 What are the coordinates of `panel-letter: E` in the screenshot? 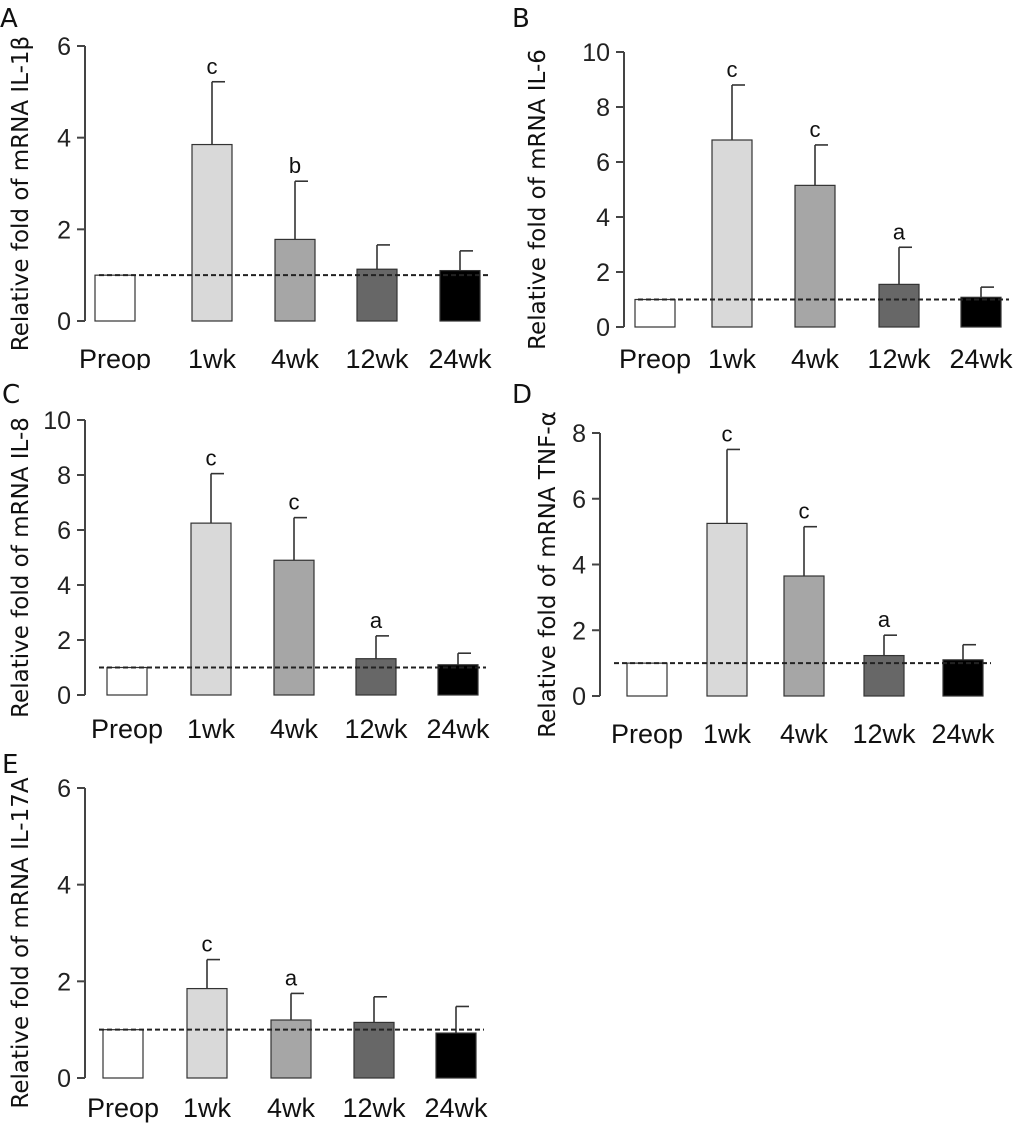 It's located at (10, 765).